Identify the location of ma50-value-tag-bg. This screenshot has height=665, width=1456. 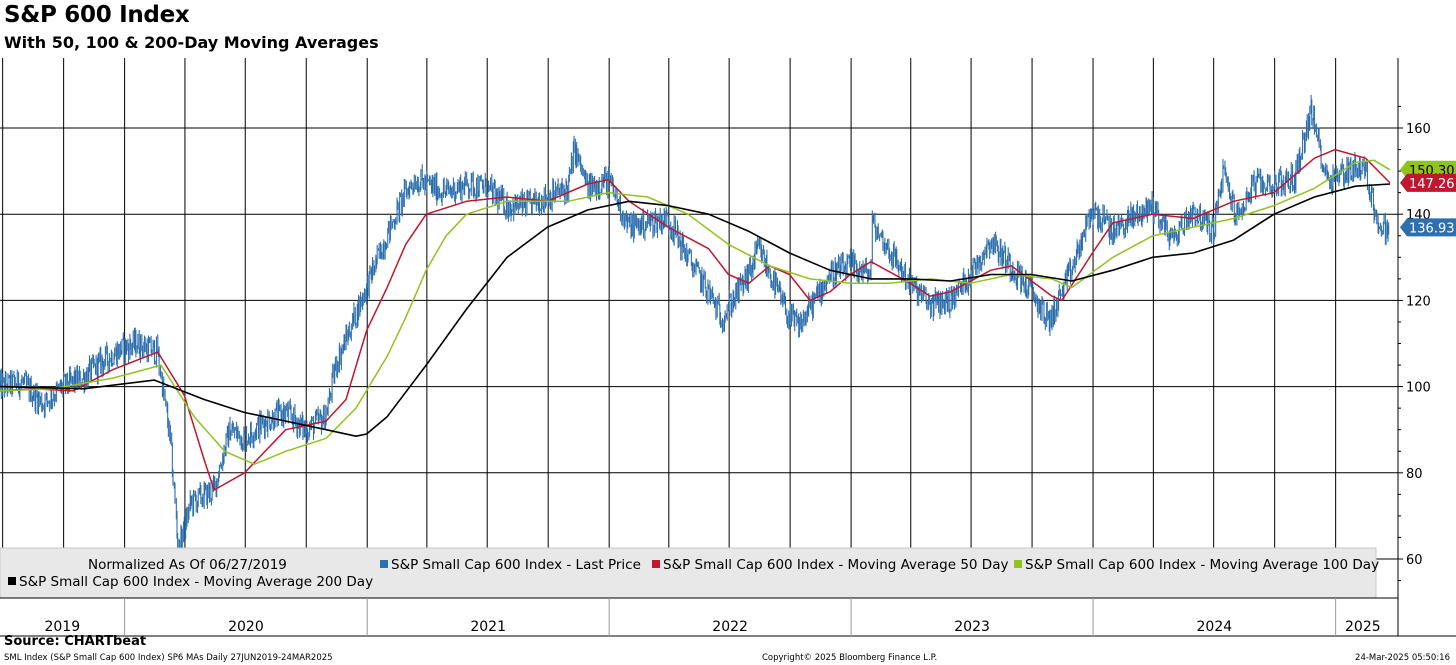
(1428, 182).